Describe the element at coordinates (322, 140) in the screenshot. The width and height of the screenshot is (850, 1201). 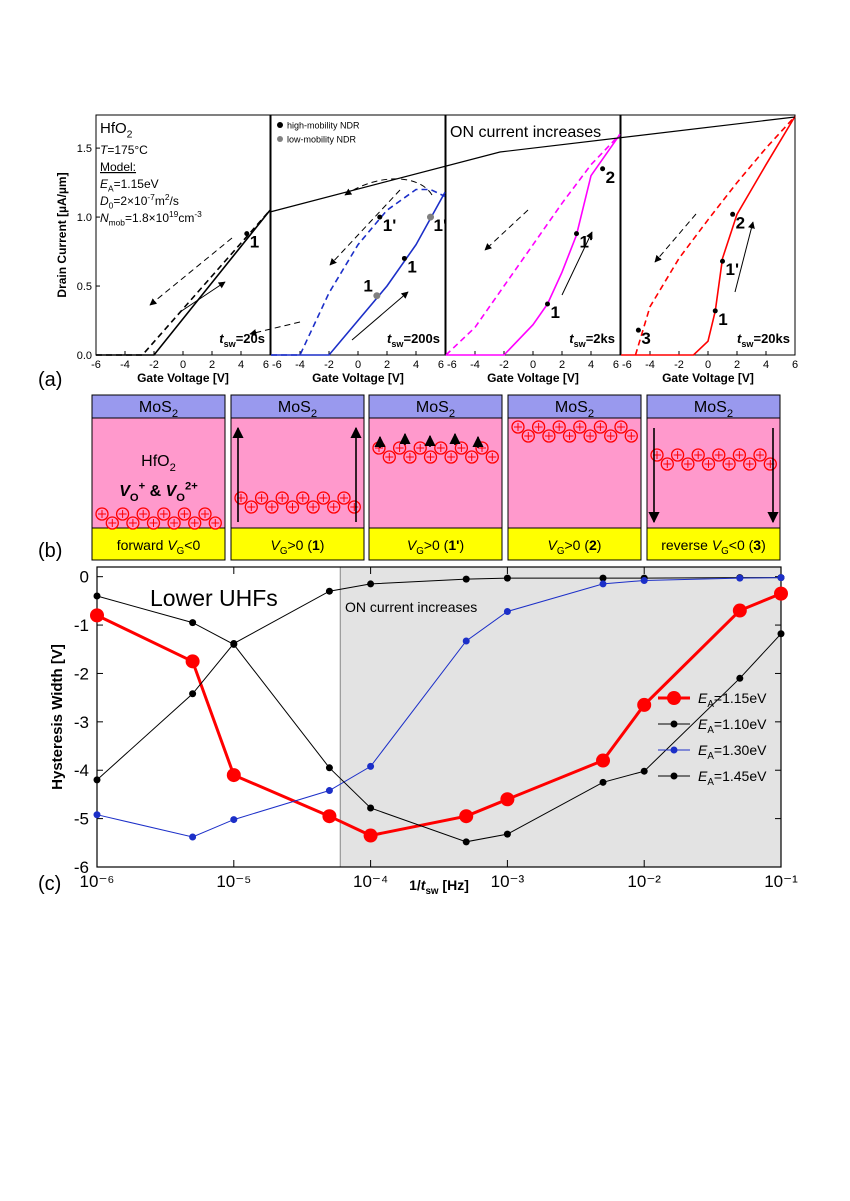
I see `legend-label: low-mobility NDR` at that location.